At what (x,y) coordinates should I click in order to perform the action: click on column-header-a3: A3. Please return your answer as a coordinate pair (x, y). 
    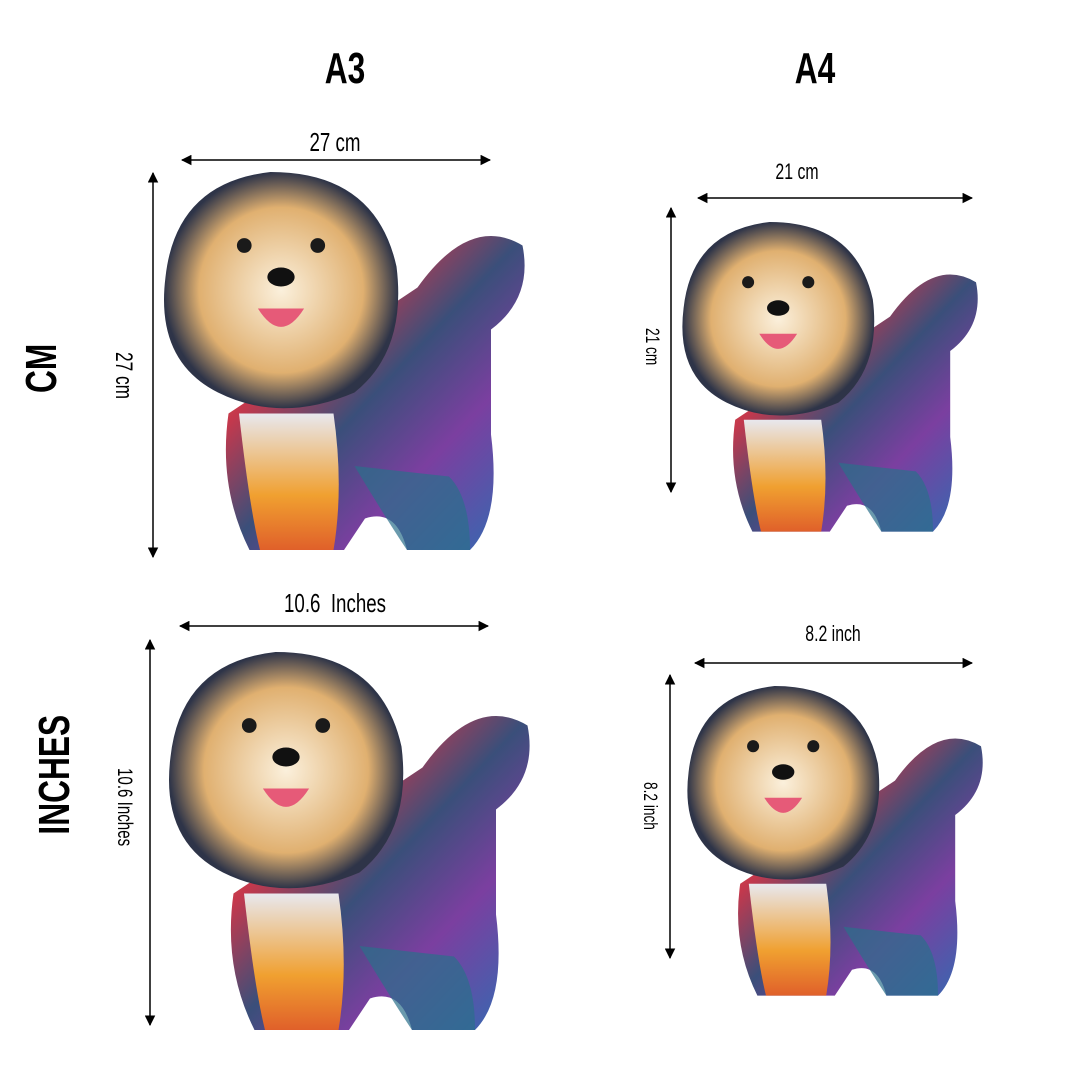
    Looking at the image, I should click on (345, 68).